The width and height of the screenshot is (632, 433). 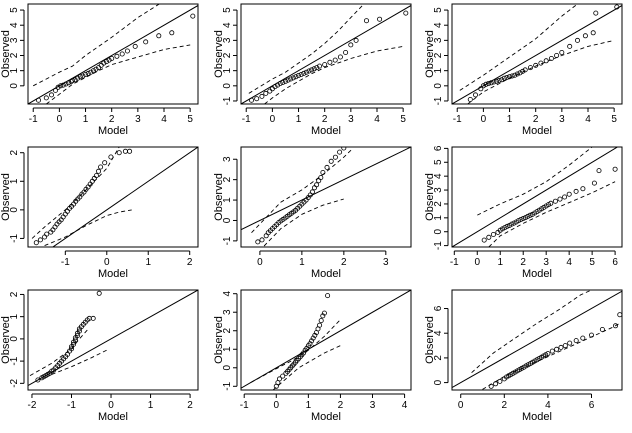 I want to click on y-axis-title: Observed, so click(x=6, y=54).